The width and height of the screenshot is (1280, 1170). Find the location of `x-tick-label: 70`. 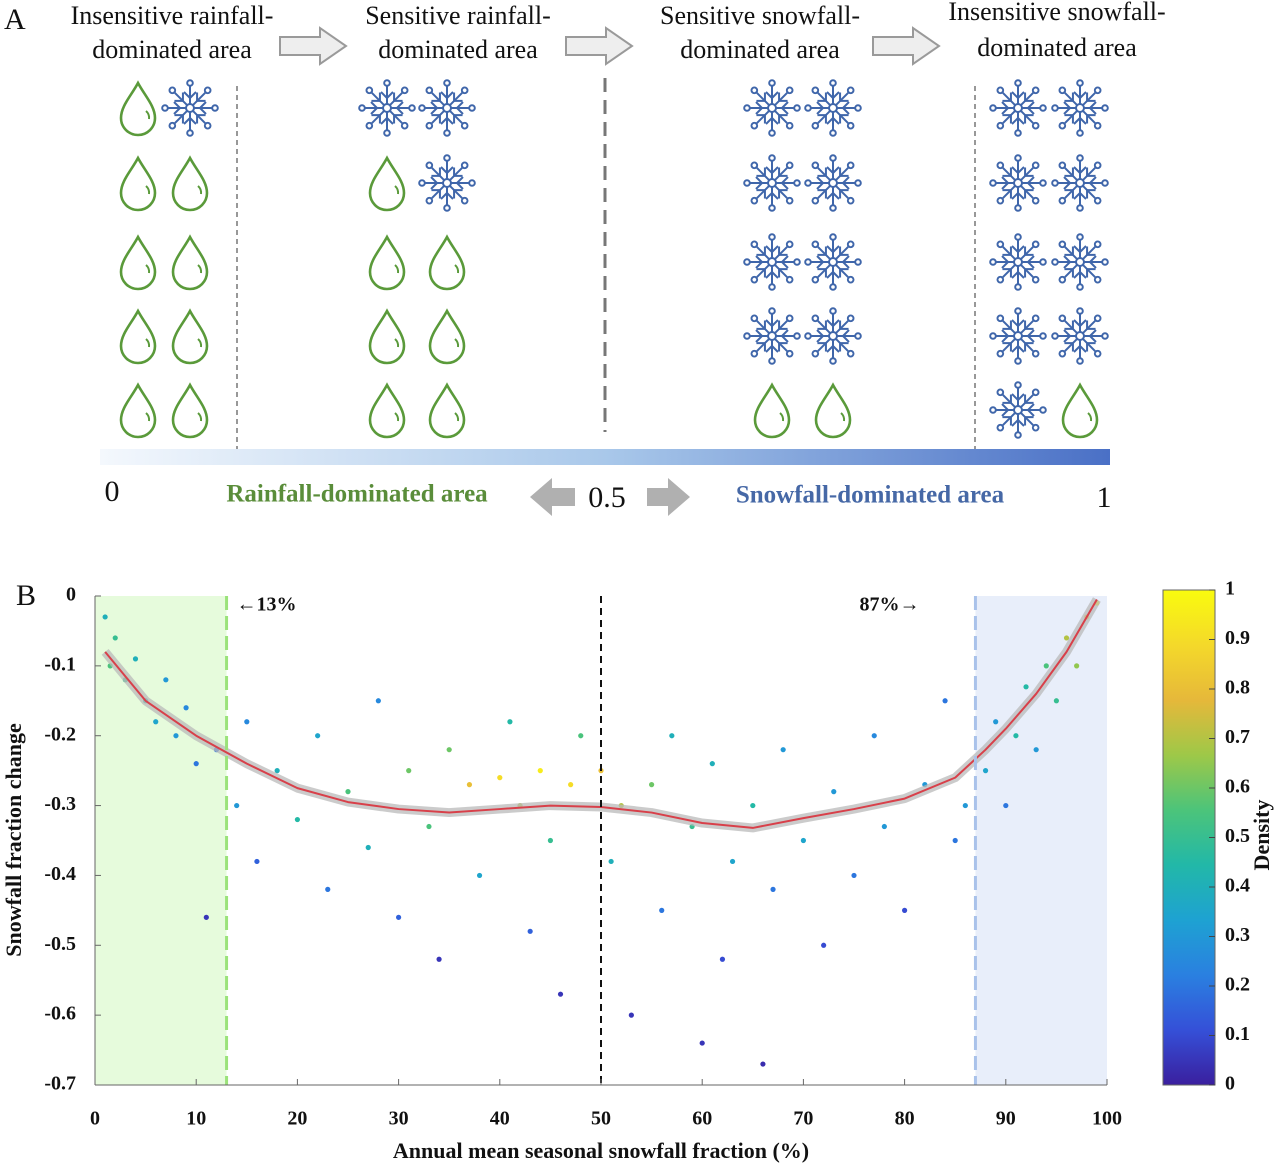

x-tick-label: 70 is located at coordinates (803, 1119).